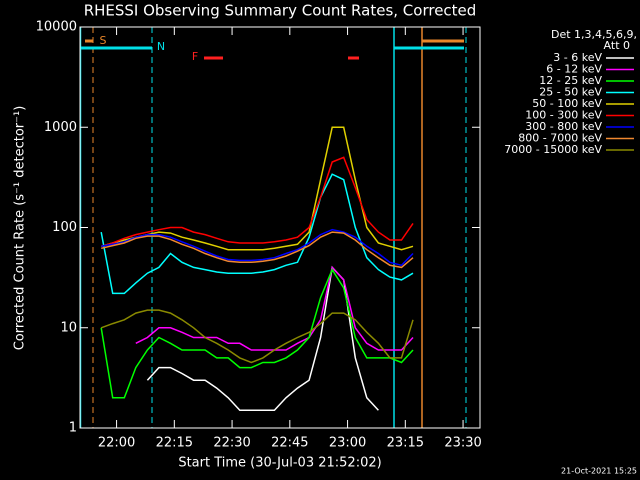  I want to click on legend-label: 100 - 300 keV, so click(563, 115).